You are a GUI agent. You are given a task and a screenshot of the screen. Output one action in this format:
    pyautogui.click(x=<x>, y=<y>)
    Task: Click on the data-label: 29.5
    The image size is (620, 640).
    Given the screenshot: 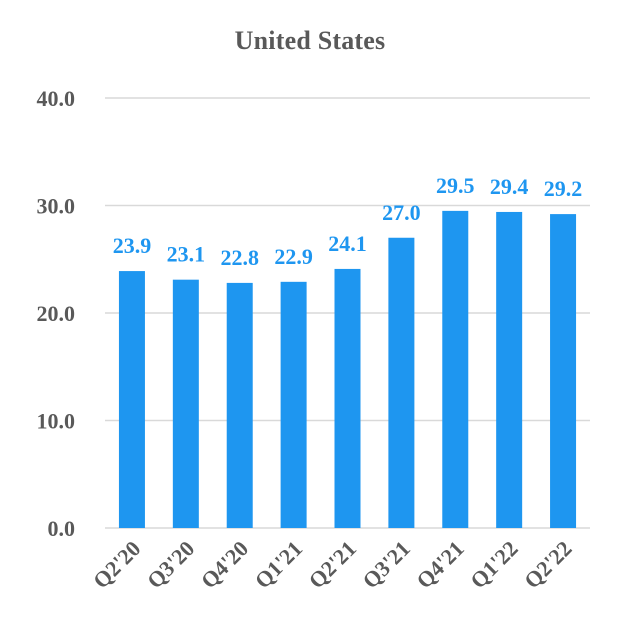 What is the action you would take?
    pyautogui.click(x=455, y=185)
    